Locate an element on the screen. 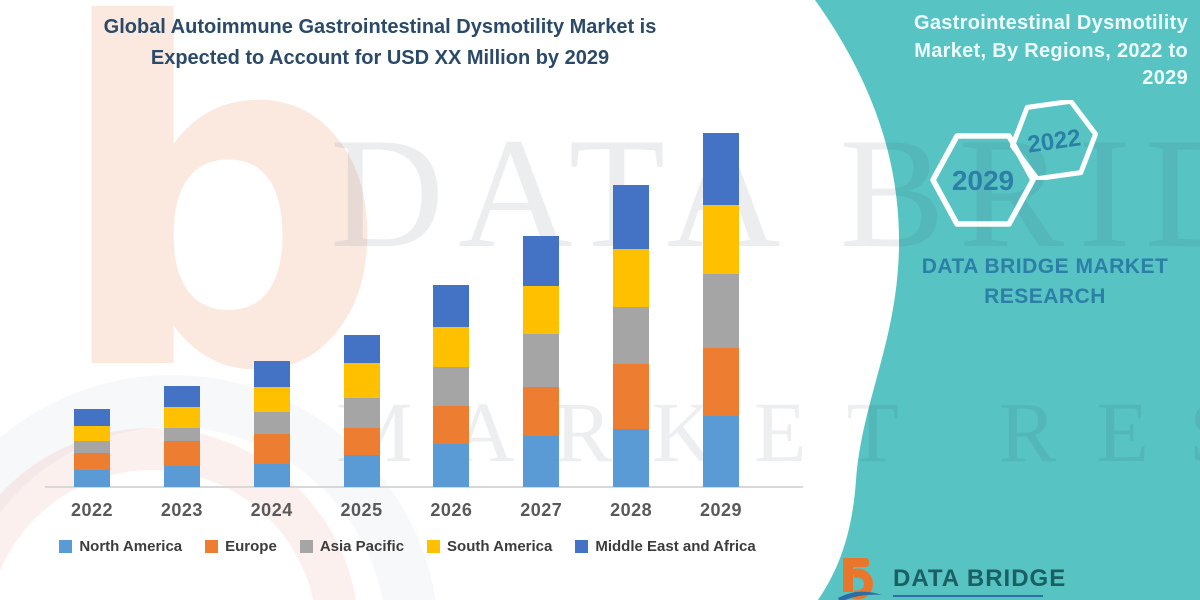 This screenshot has width=1200, height=600. bar-2026 is located at coordinates (451, 386).